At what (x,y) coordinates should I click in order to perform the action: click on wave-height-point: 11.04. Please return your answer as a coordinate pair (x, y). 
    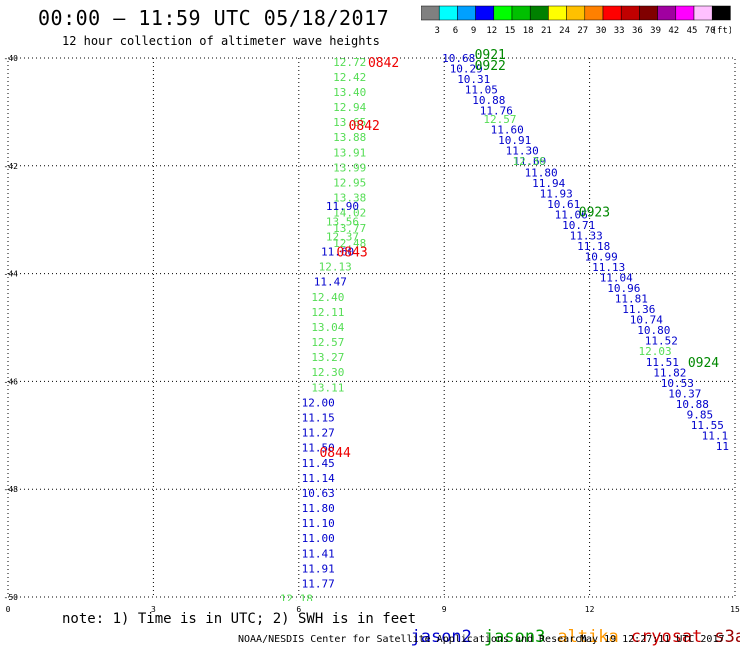
    Looking at the image, I should click on (616, 277).